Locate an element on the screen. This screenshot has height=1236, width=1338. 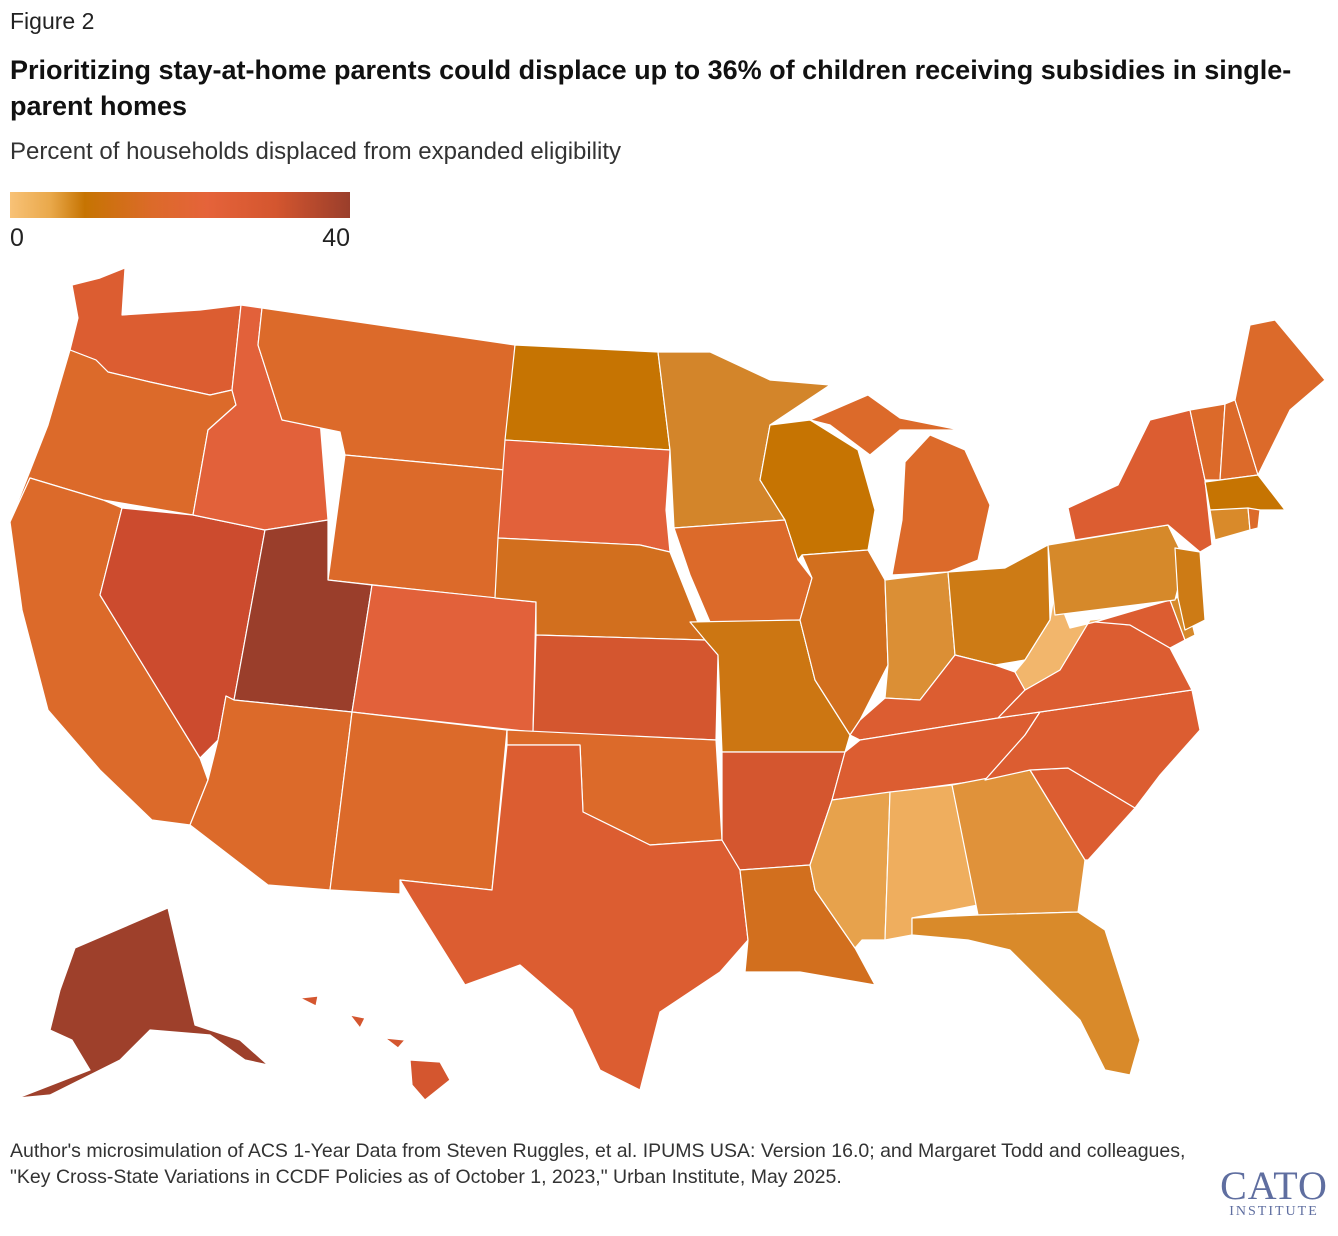
state-north-carolina is located at coordinates (1092, 749).